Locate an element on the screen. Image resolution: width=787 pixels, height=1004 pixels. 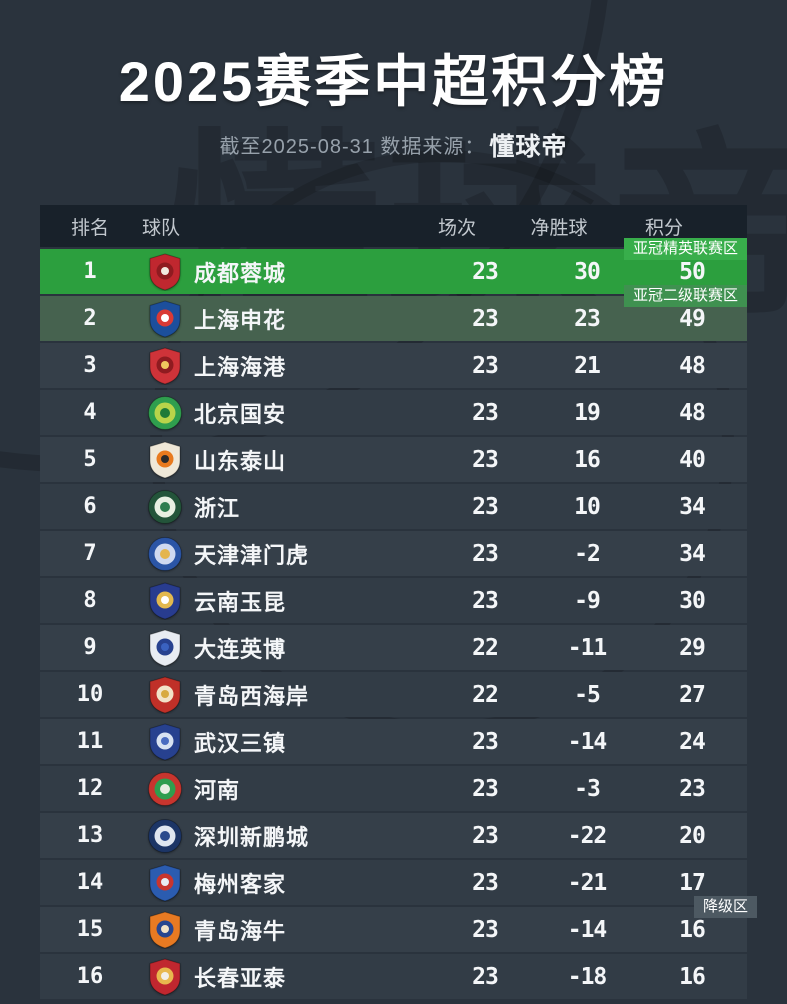
points-value: 49 is located at coordinates (692, 318).